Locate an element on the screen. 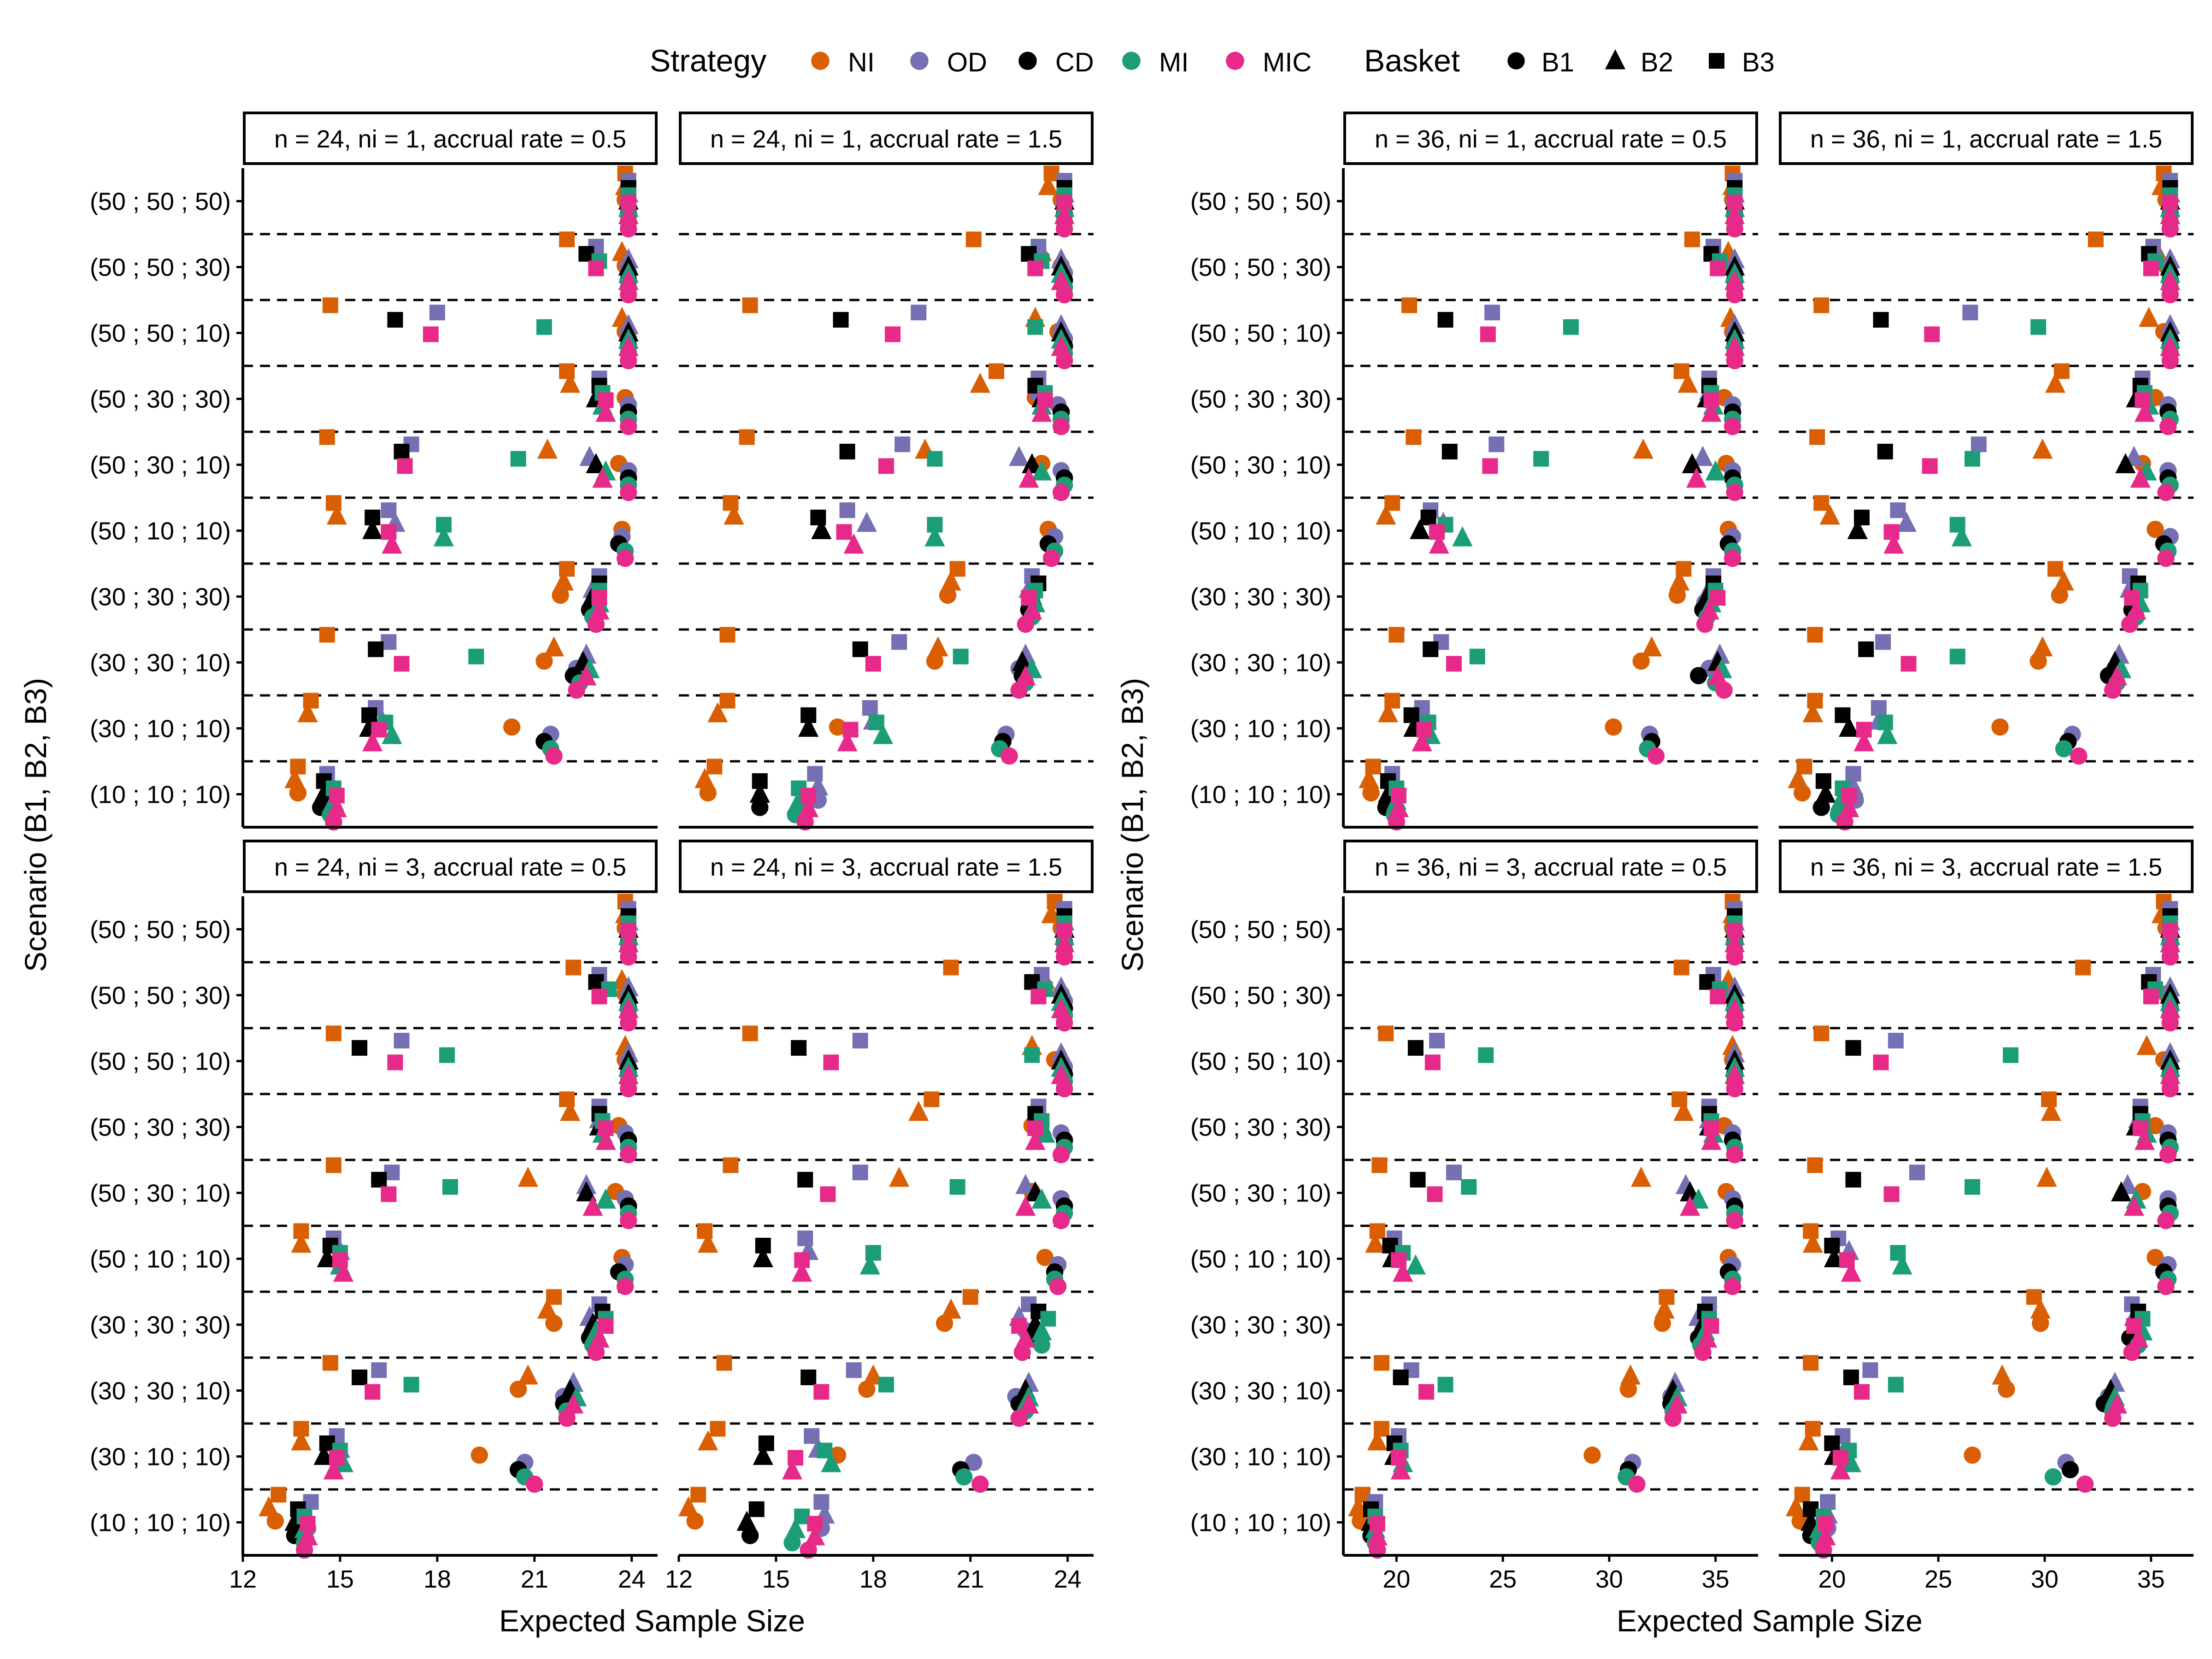 The width and height of the screenshot is (2212, 1659). x-tick-label: 21 is located at coordinates (970, 1579).